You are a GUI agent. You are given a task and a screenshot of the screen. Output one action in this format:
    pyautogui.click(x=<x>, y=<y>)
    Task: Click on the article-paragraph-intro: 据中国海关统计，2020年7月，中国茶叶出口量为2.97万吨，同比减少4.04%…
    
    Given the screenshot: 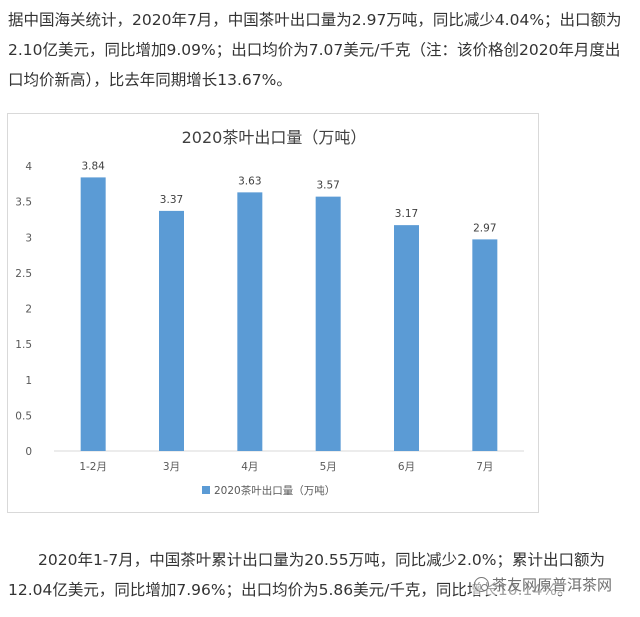 What is the action you would take?
    pyautogui.click(x=315, y=50)
    